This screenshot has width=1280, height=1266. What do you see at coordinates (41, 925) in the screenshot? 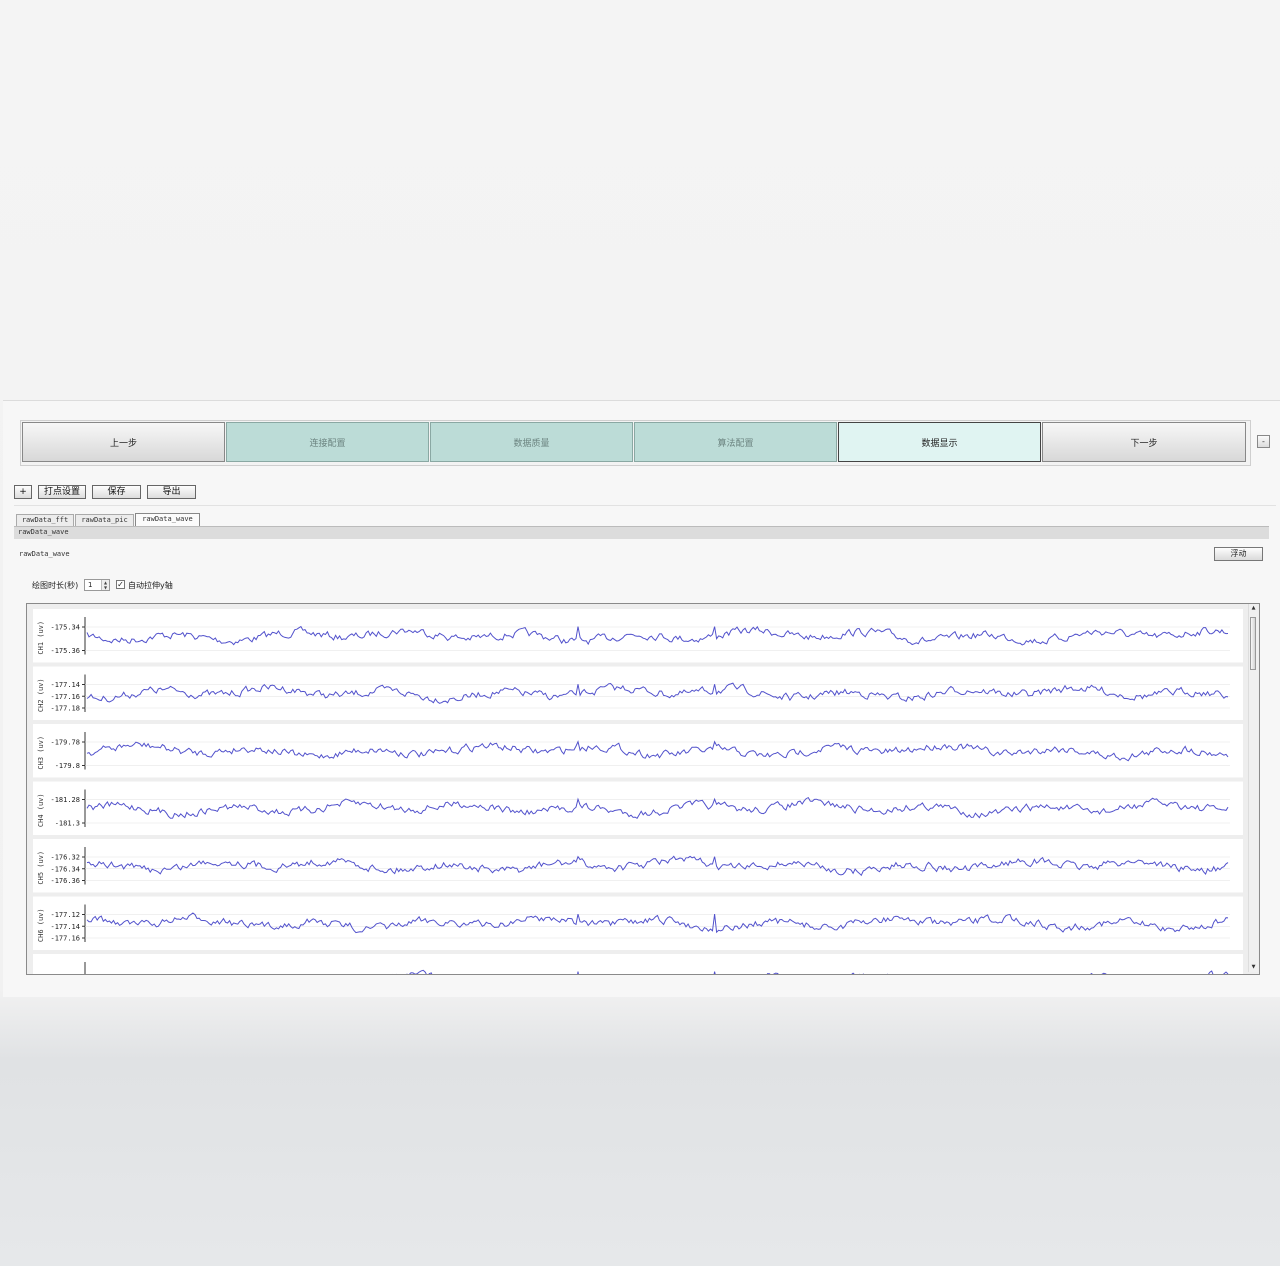
I see `channel-axis-label: CH6 (uv)` at bounding box center [41, 925].